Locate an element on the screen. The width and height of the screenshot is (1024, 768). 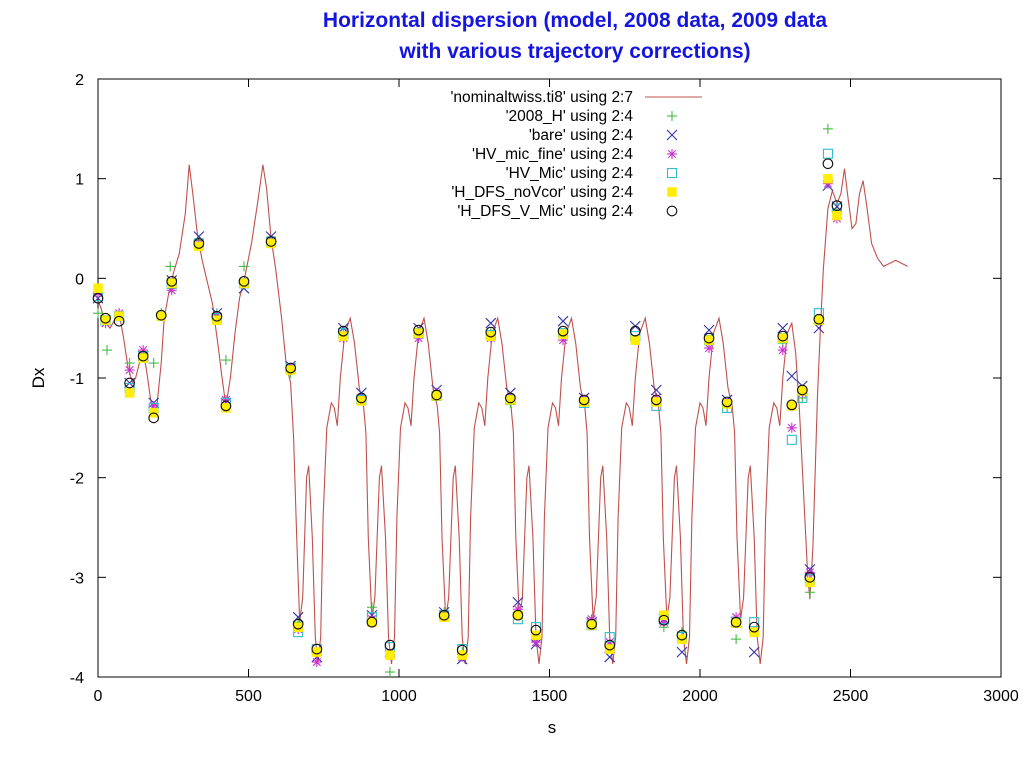
y-tick-label: -1 is located at coordinates (77, 379).